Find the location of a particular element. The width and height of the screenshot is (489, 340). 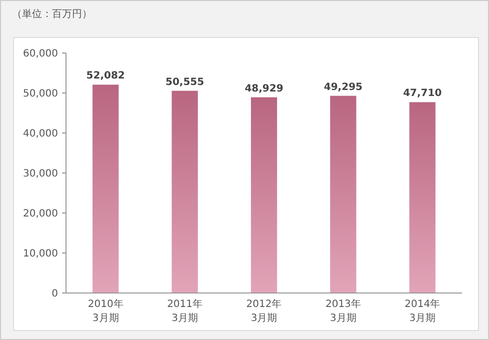

data-label: 49,295 is located at coordinates (343, 87).